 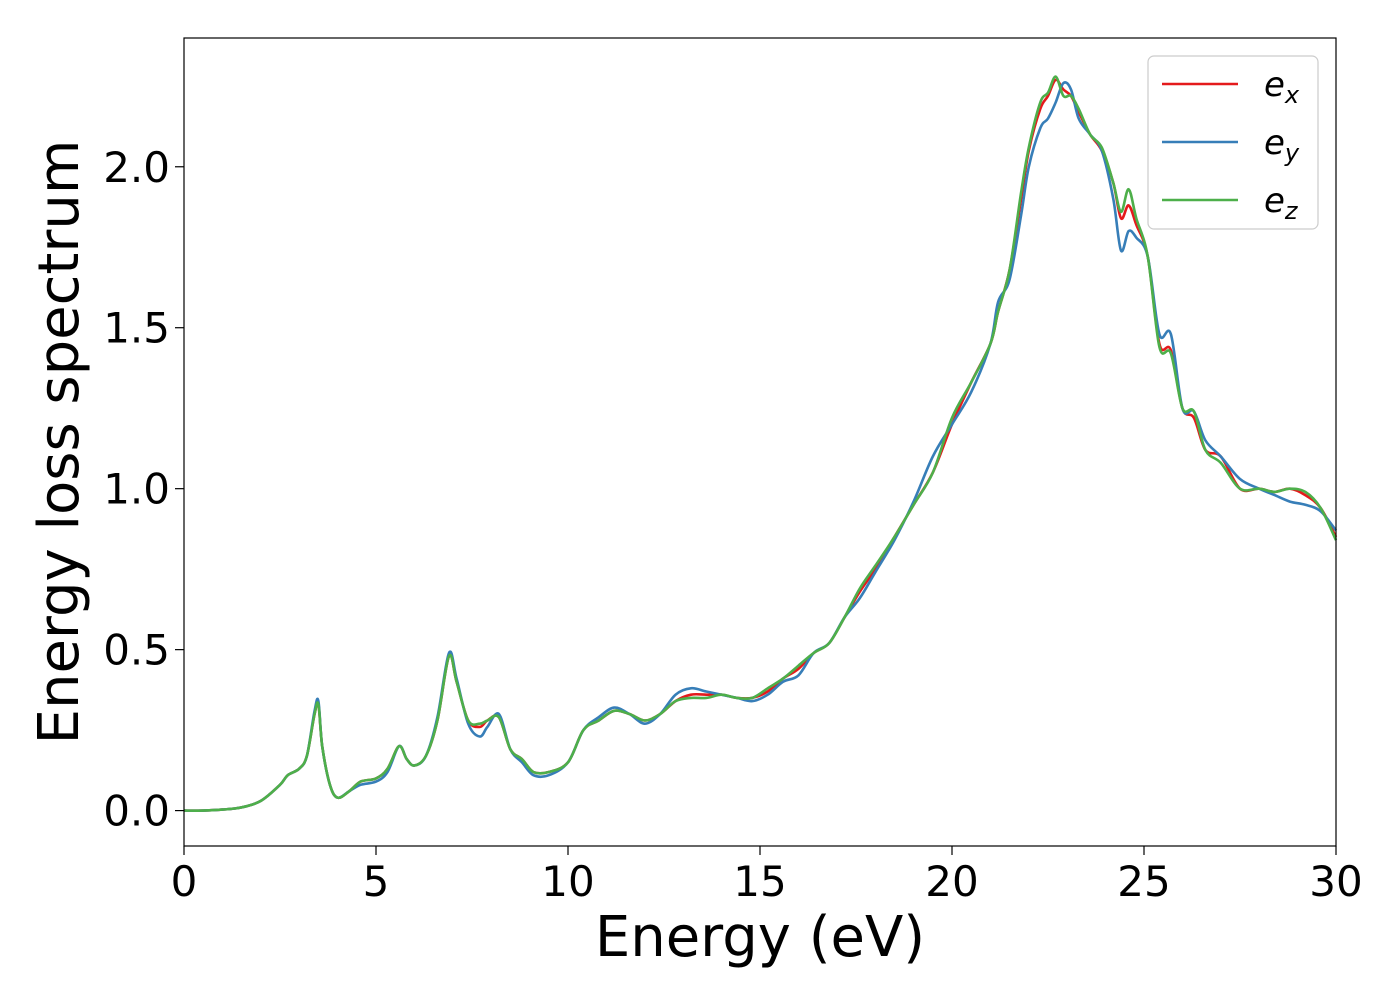 I want to click on legend-label-ex: ex, so click(x=1282, y=87).